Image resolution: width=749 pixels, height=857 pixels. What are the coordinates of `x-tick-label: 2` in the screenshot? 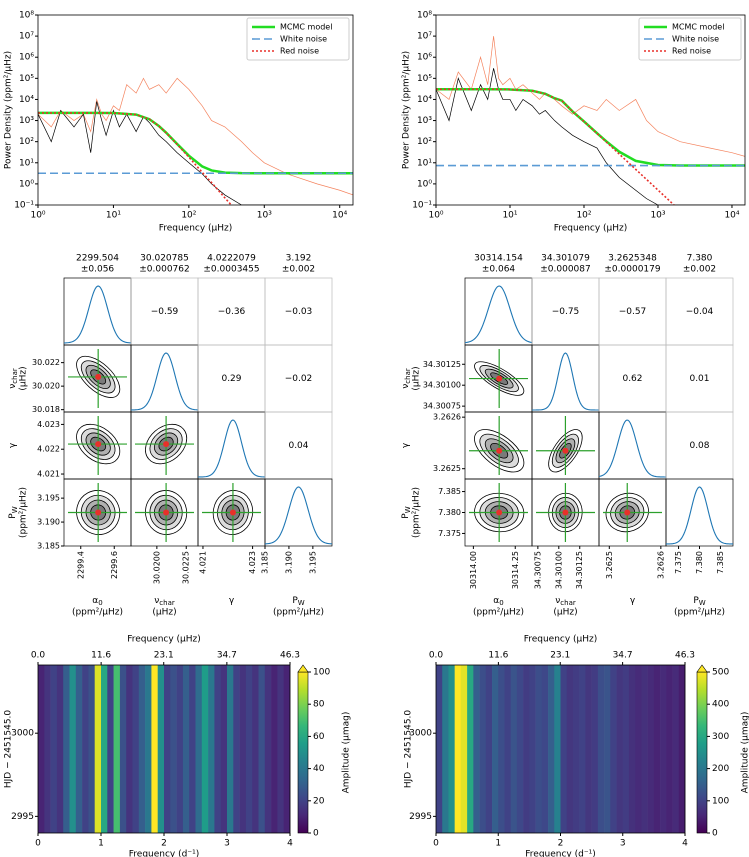 It's located at (164, 844).